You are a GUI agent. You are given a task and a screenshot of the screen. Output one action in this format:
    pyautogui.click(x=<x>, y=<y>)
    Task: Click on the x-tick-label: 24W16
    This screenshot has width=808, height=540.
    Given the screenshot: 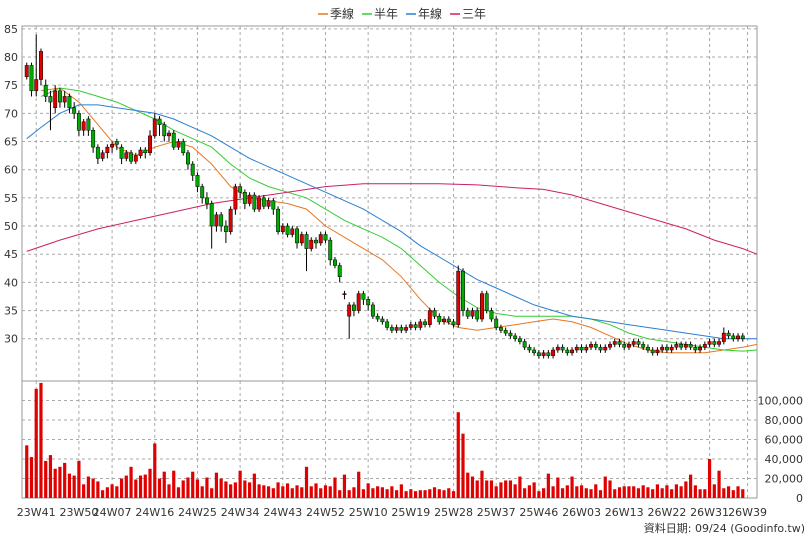 What is the action you would take?
    pyautogui.click(x=154, y=512)
    